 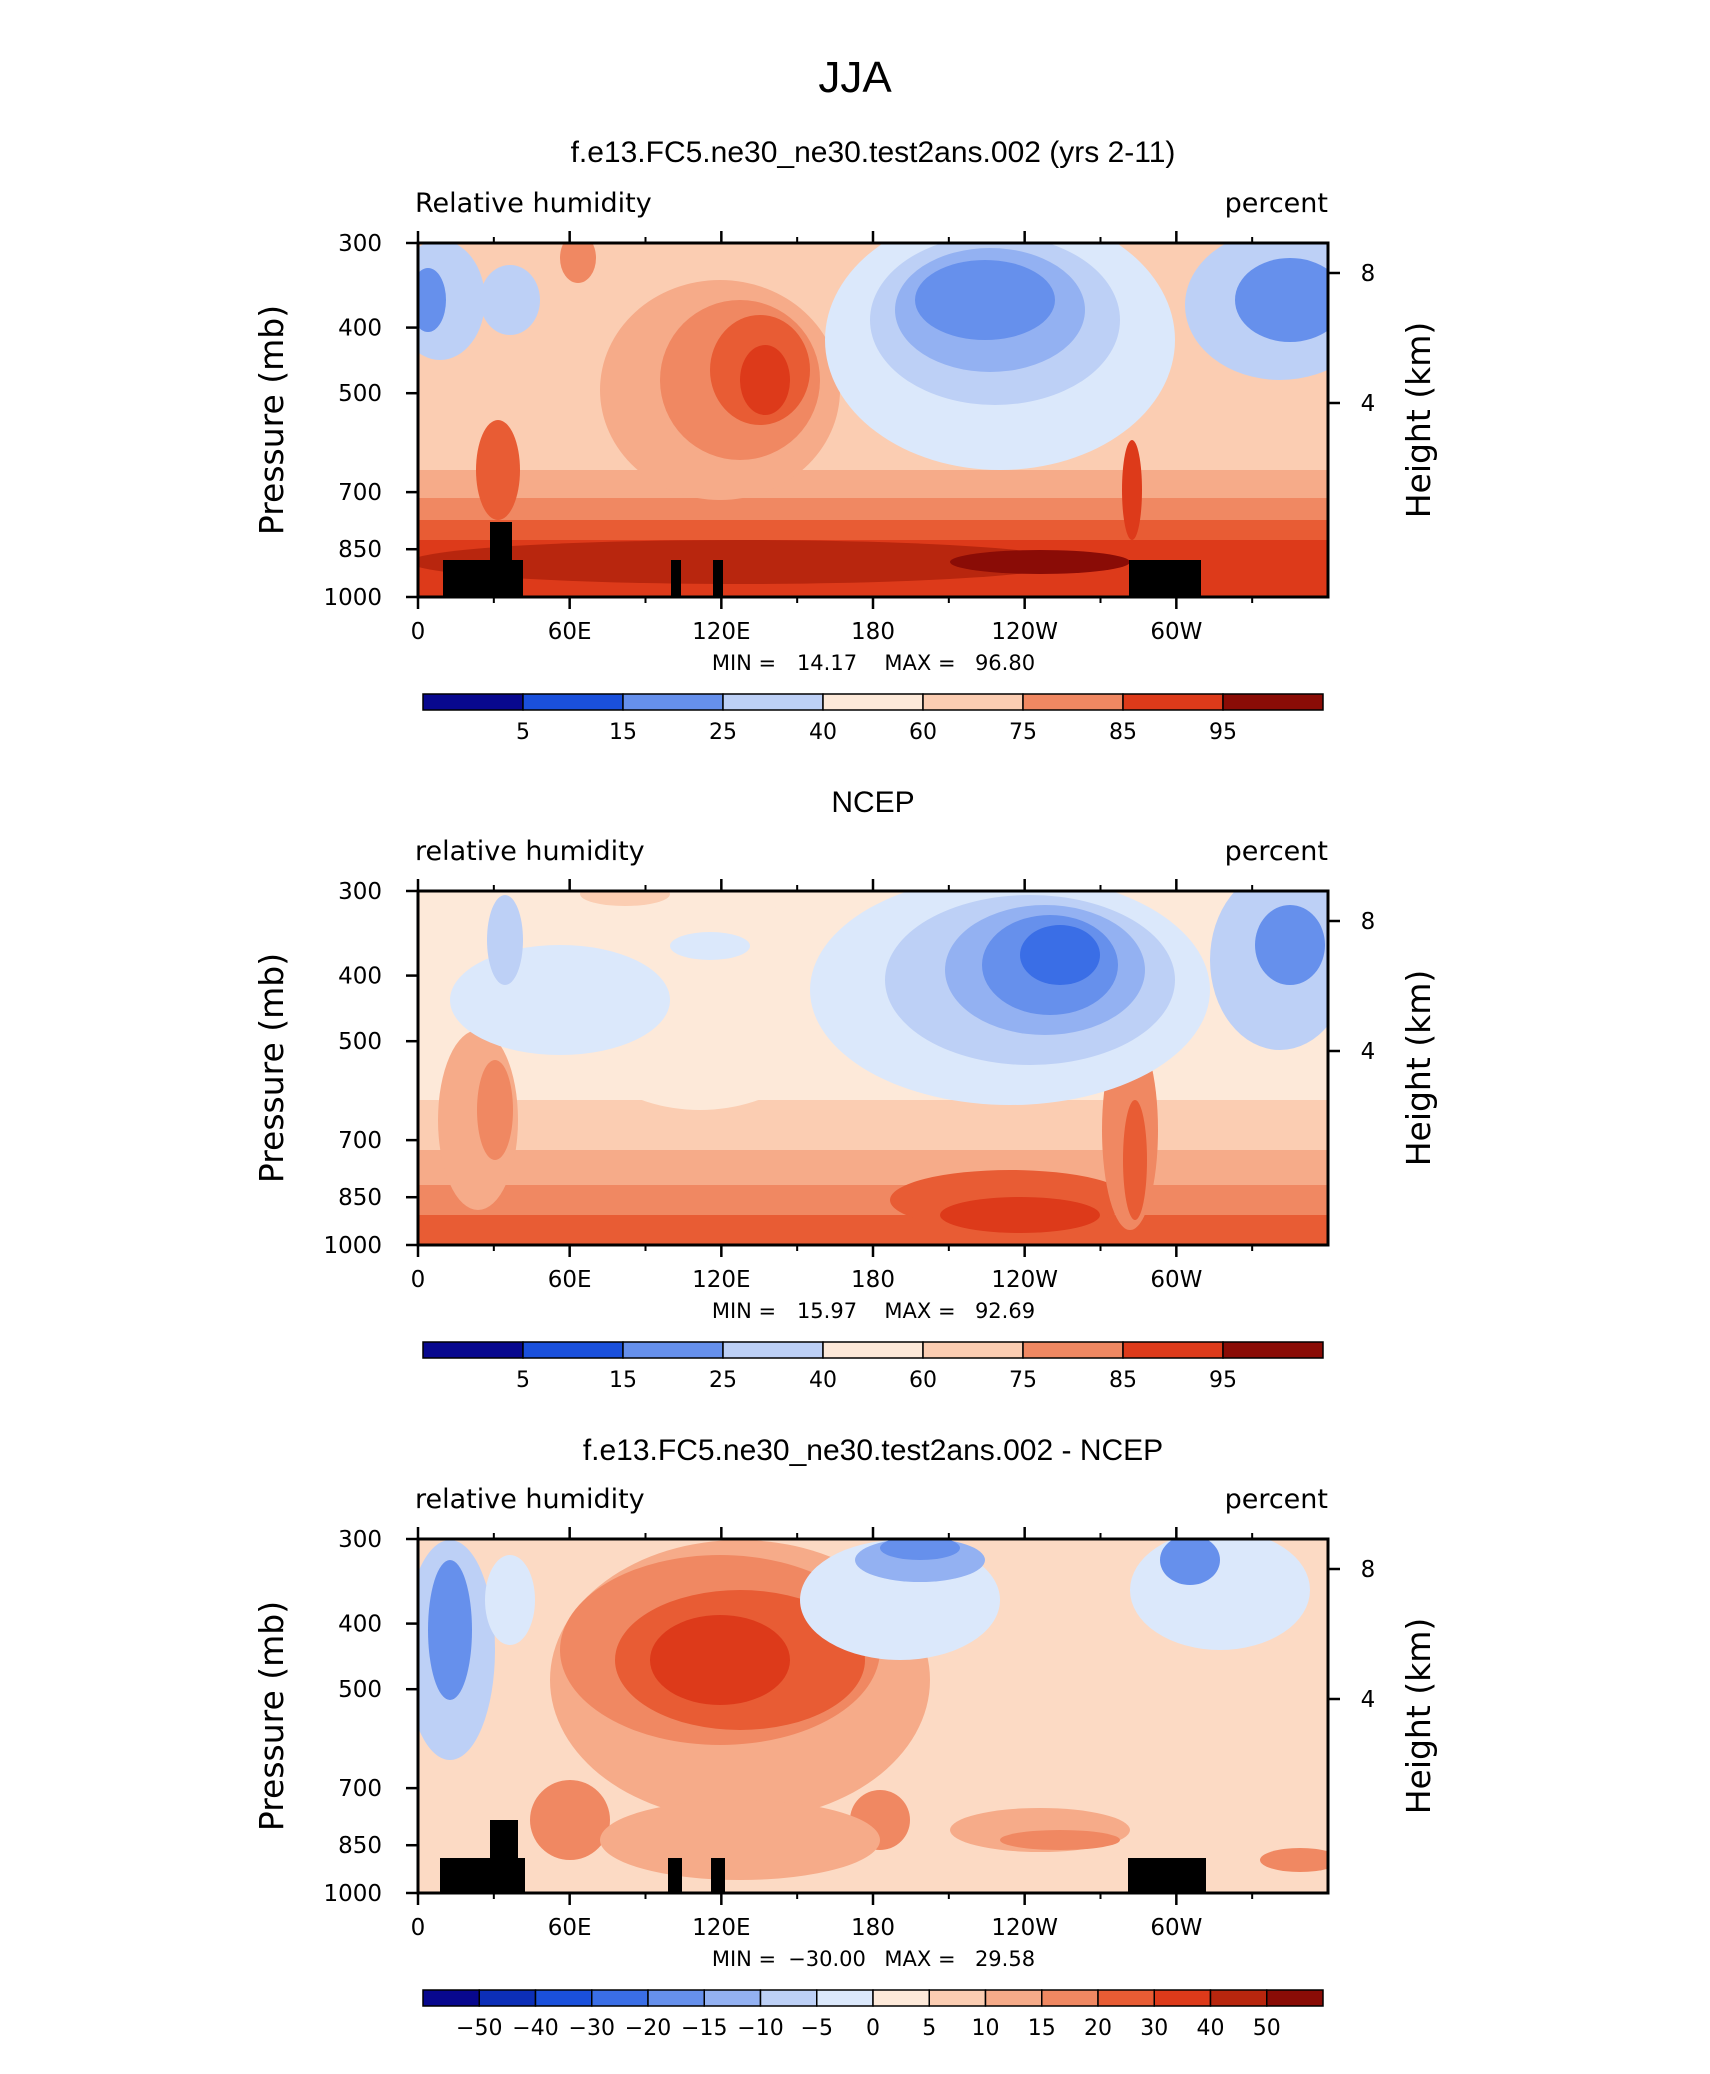 I want to click on panel-title: f.e13.FC5.ne30_ne30.test2ans.002 - NCEP, so click(x=873, y=1450).